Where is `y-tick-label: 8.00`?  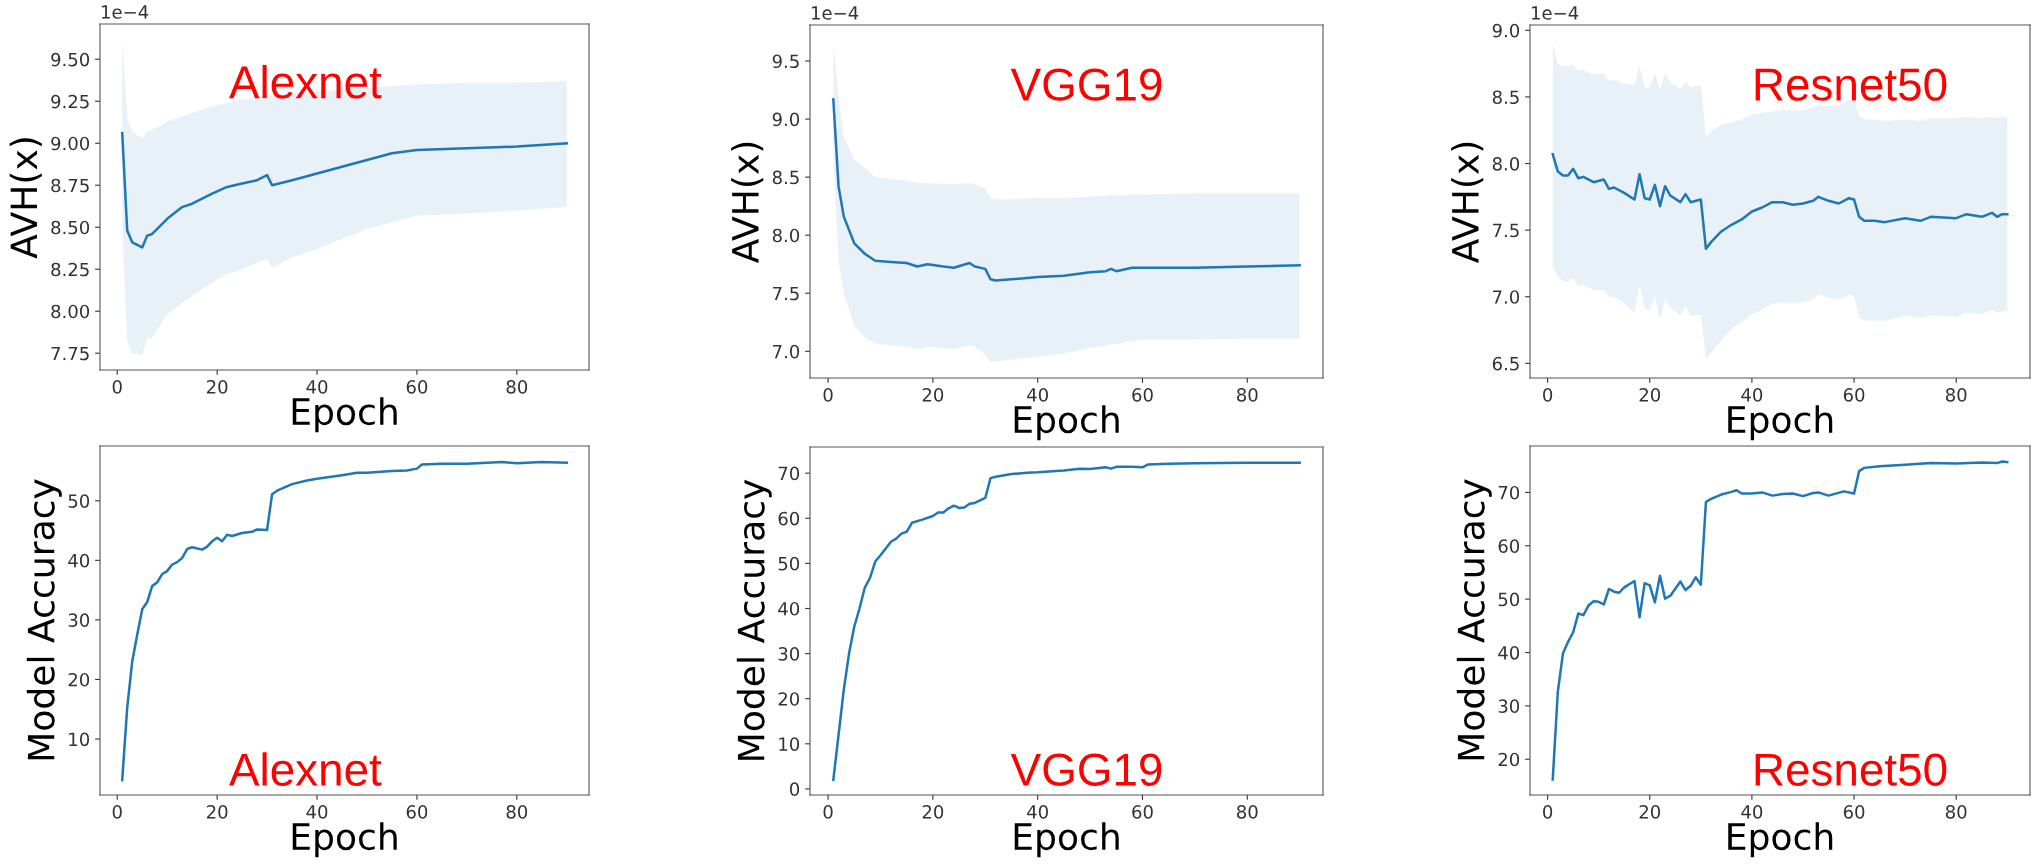 y-tick-label: 8.00 is located at coordinates (70, 311).